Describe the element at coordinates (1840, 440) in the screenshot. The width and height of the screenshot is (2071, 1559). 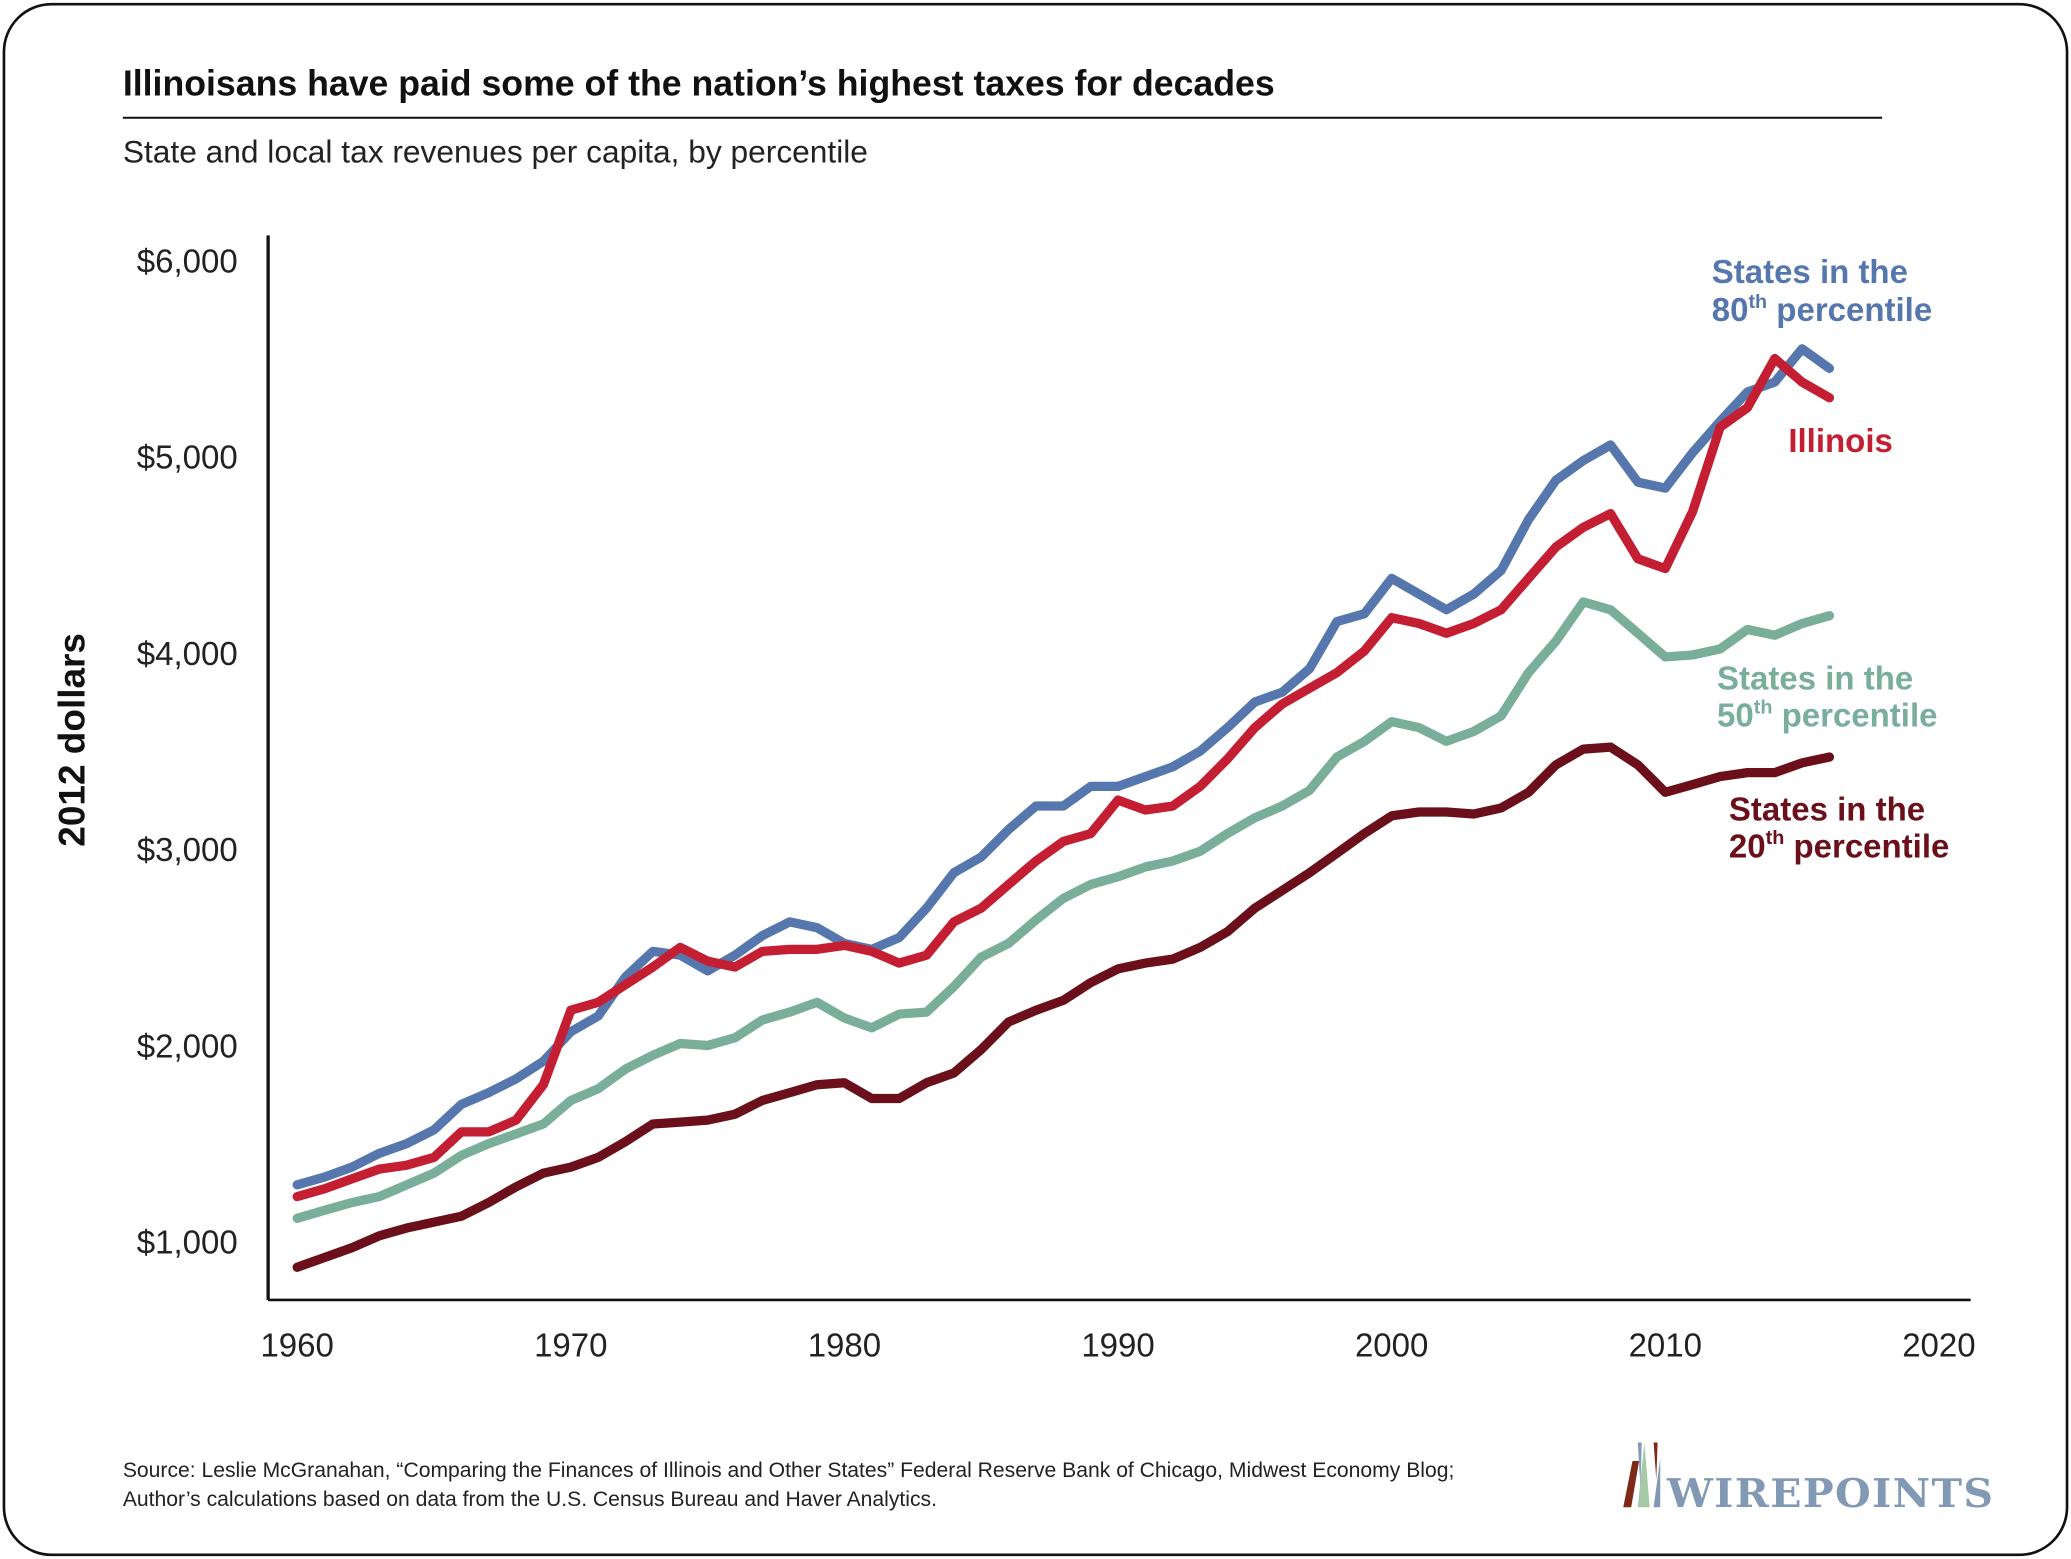
I see `label-illinois: Illinois` at that location.